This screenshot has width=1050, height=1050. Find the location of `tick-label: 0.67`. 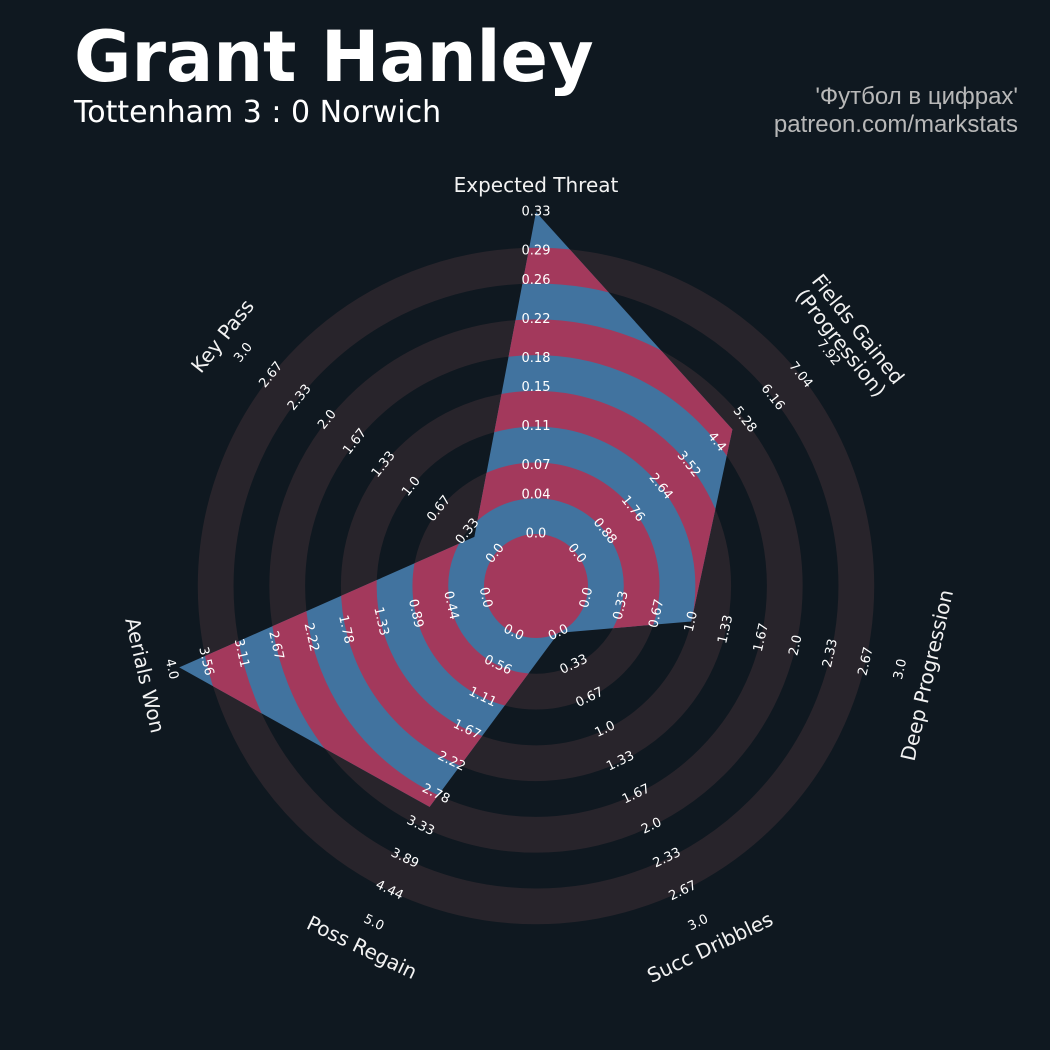

tick-label: 0.67 is located at coordinates (656, 614).